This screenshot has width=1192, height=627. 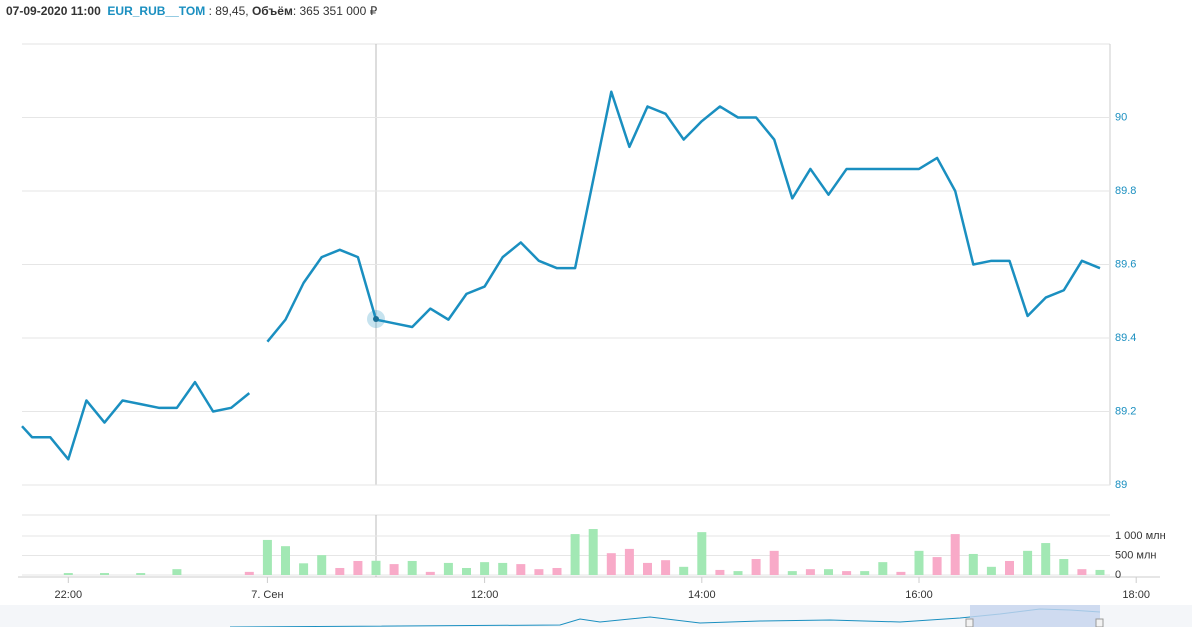 I want to click on x-tick-label: 18:00, so click(x=1136, y=595).